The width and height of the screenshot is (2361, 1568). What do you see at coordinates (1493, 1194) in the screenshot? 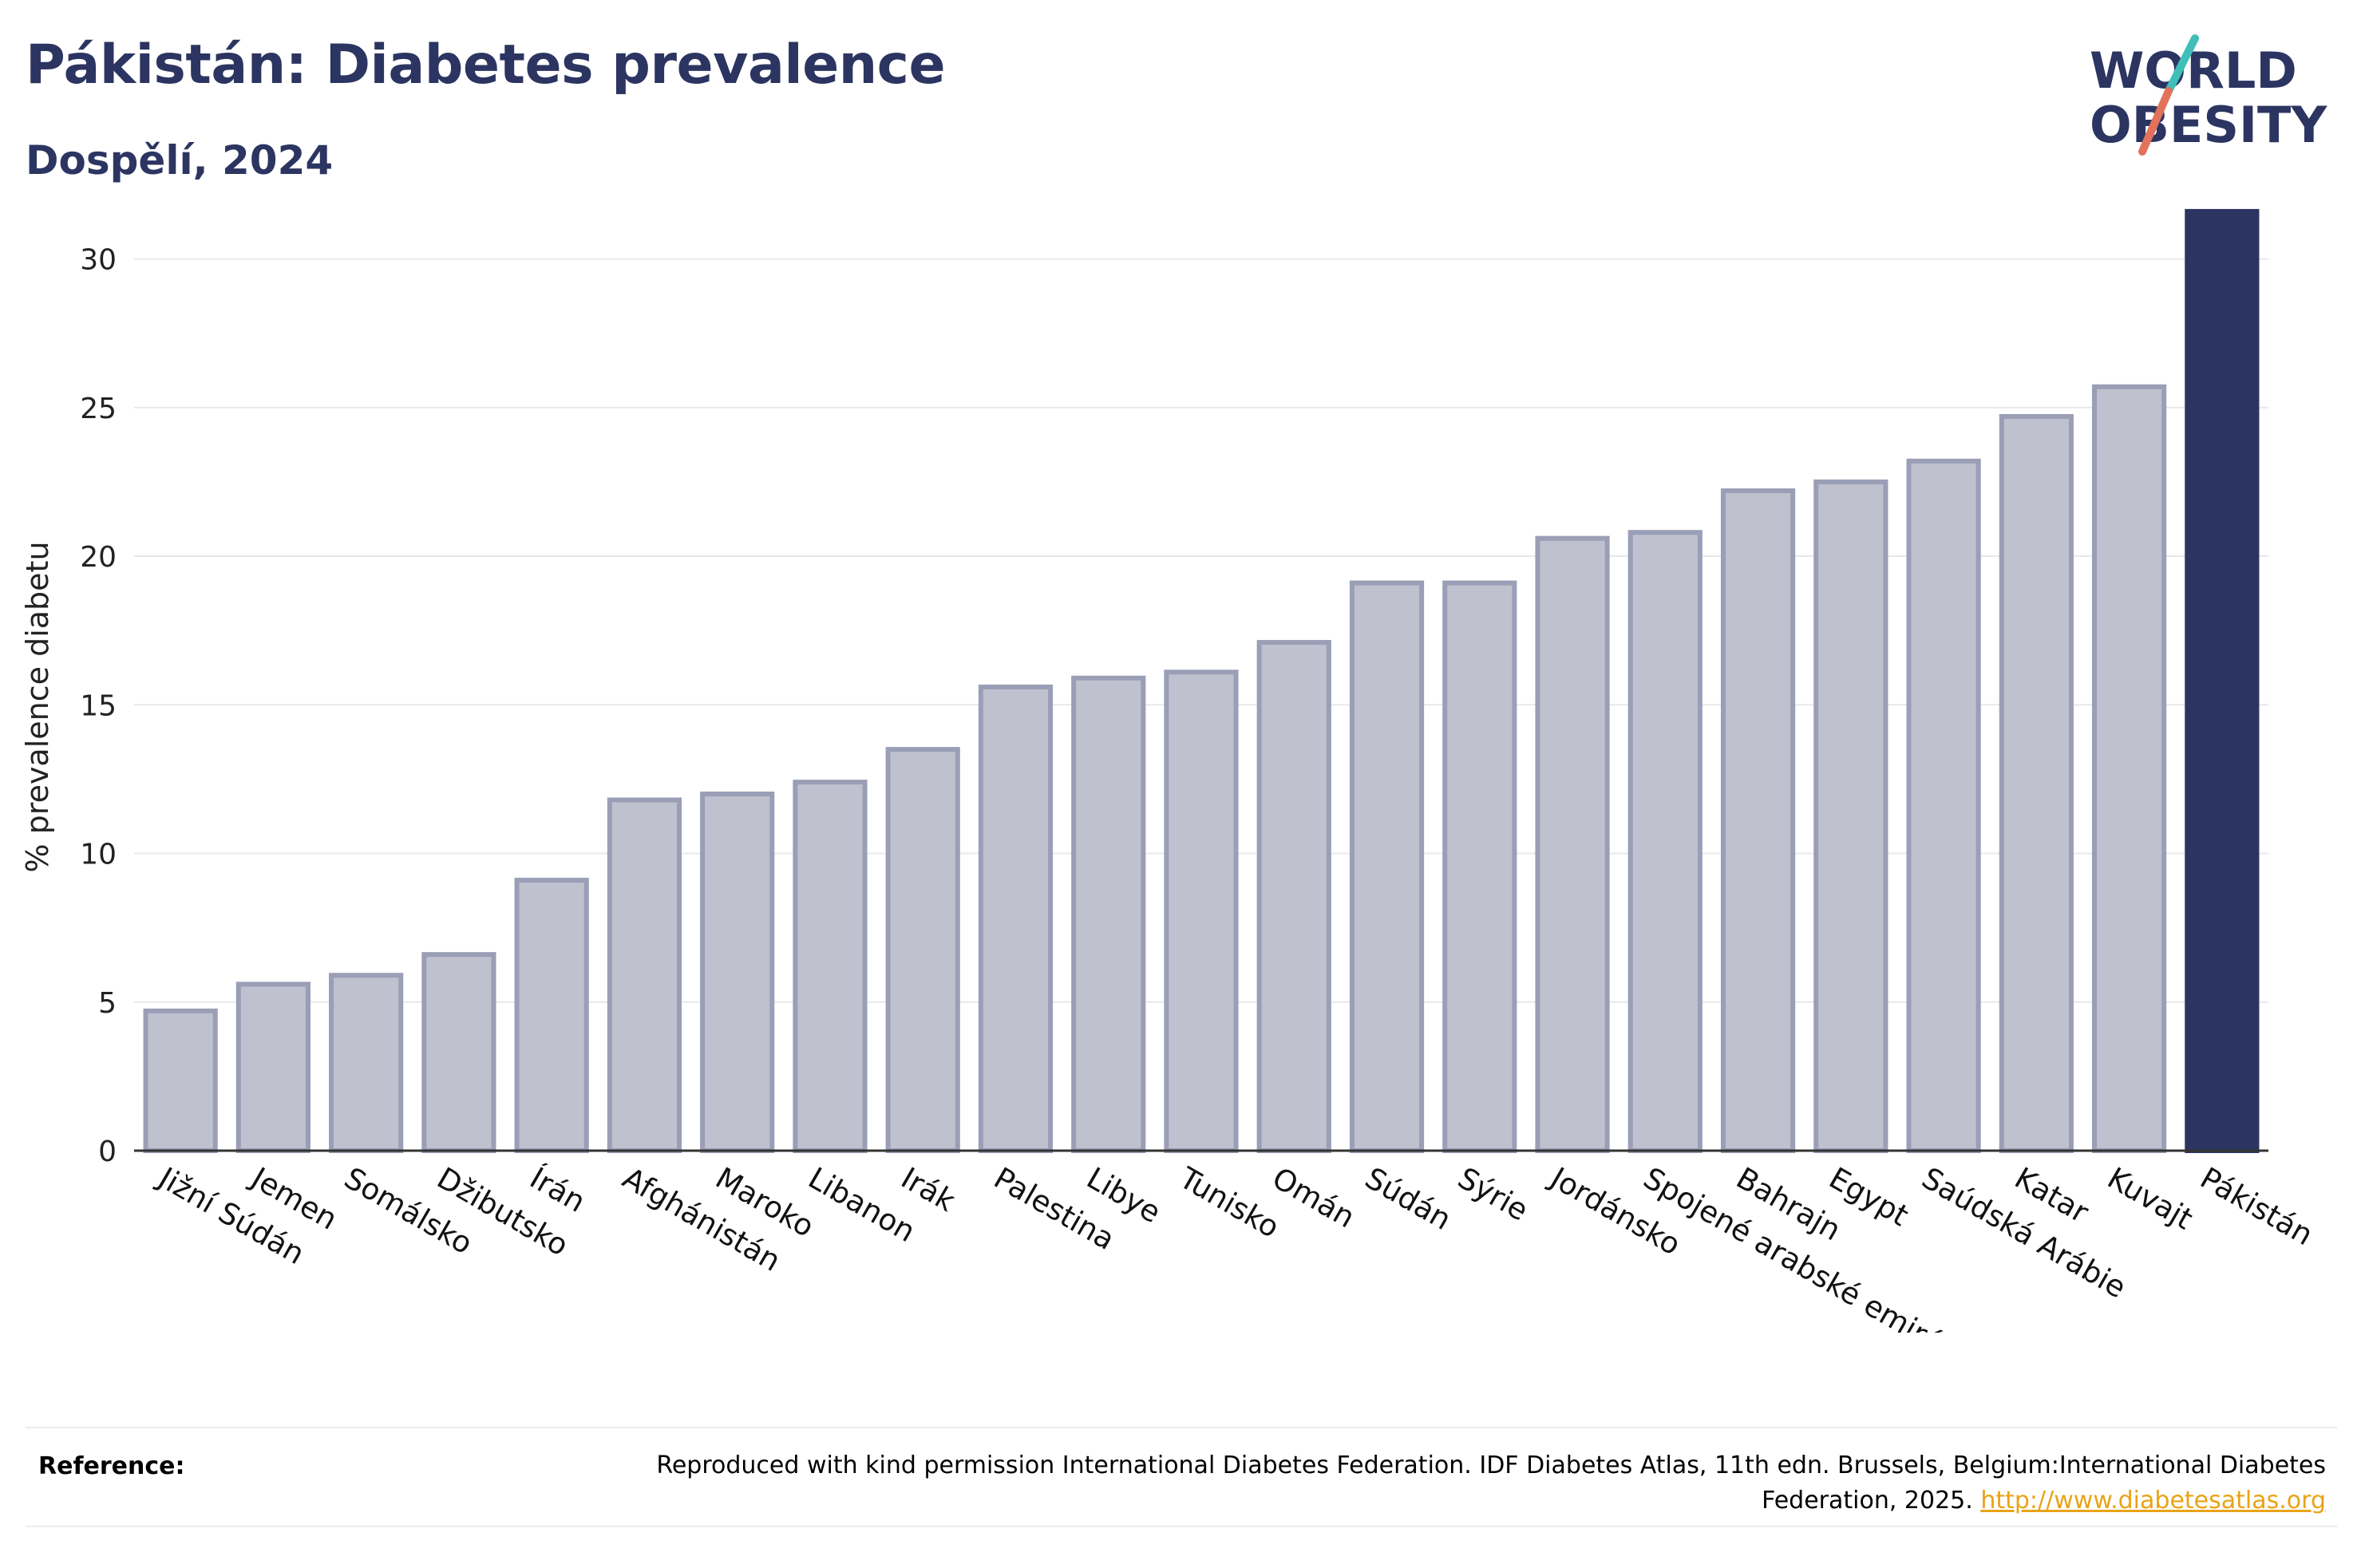
I see `x-tick-label: Sýrie` at bounding box center [1493, 1194].